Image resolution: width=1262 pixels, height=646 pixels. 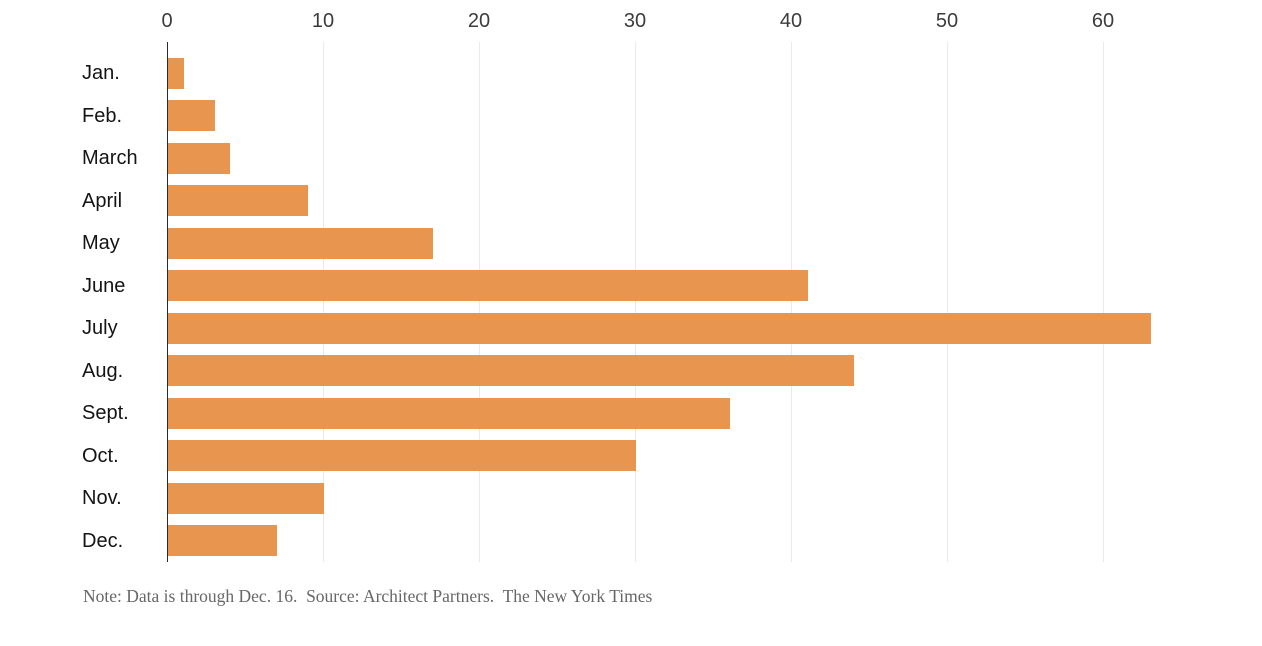 I want to click on x-axis-tick-label: 30, so click(x=635, y=21).